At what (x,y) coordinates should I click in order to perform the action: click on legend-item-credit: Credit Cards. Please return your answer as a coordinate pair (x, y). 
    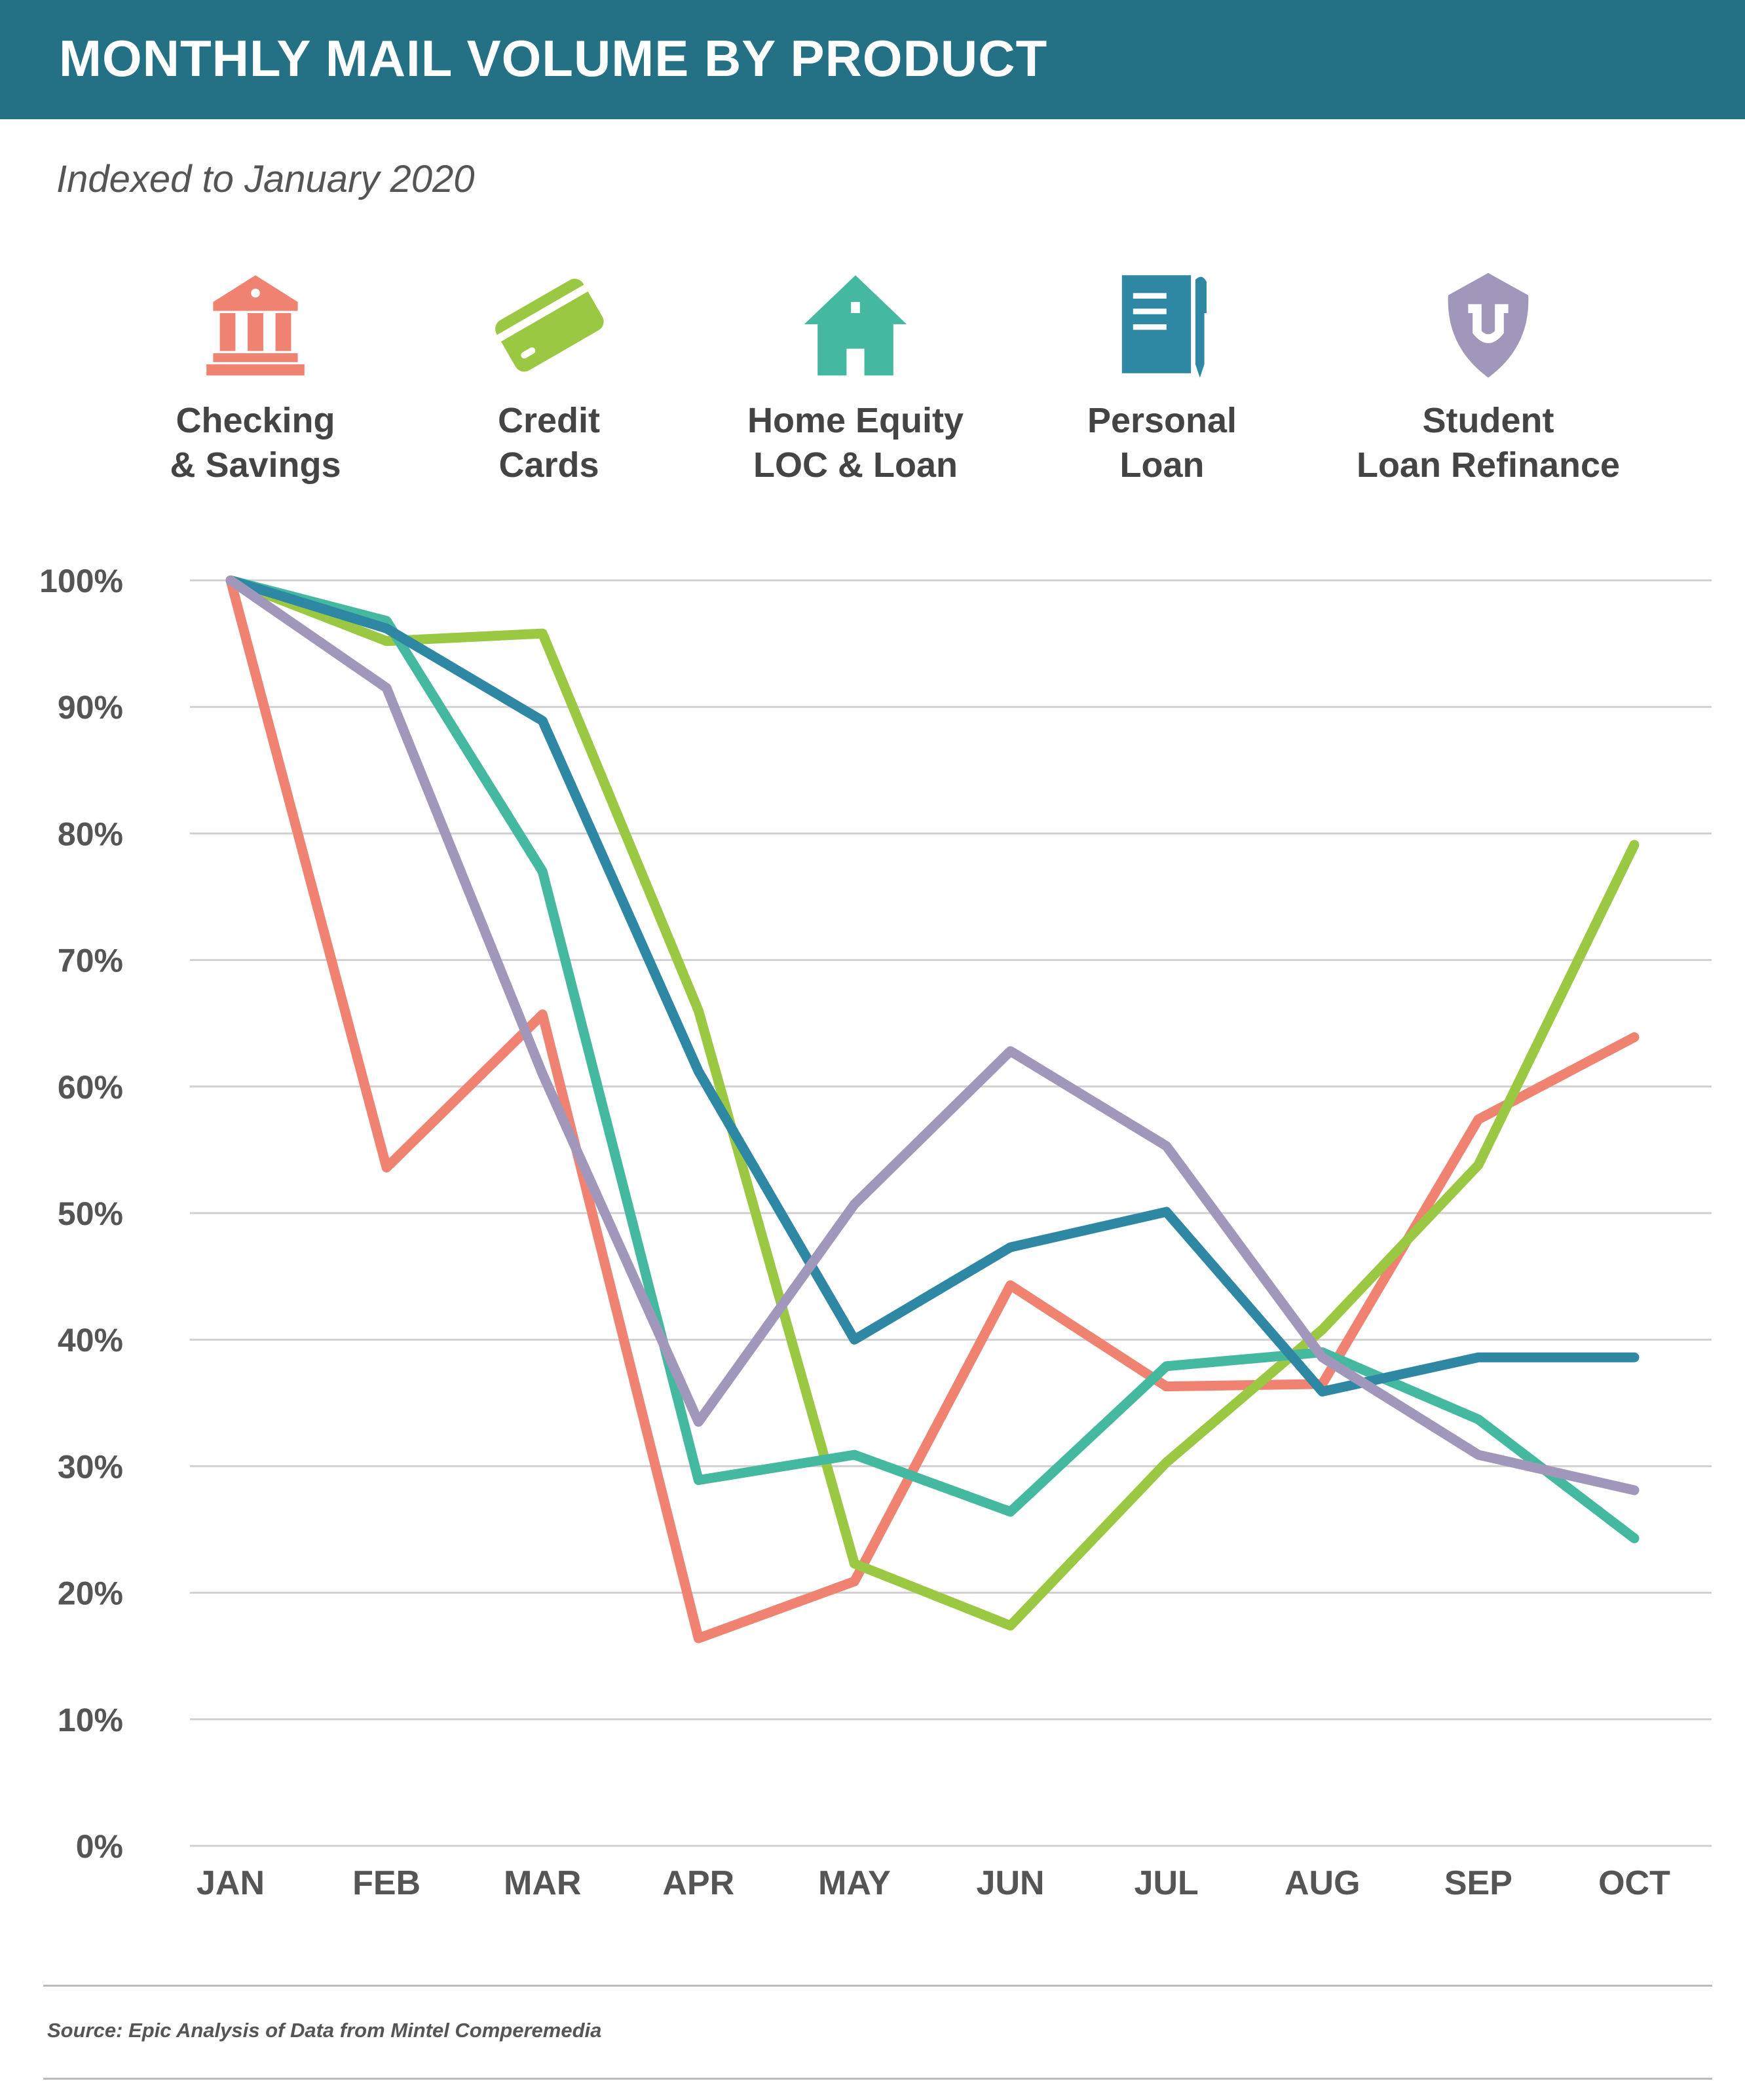
    Looking at the image, I should click on (548, 378).